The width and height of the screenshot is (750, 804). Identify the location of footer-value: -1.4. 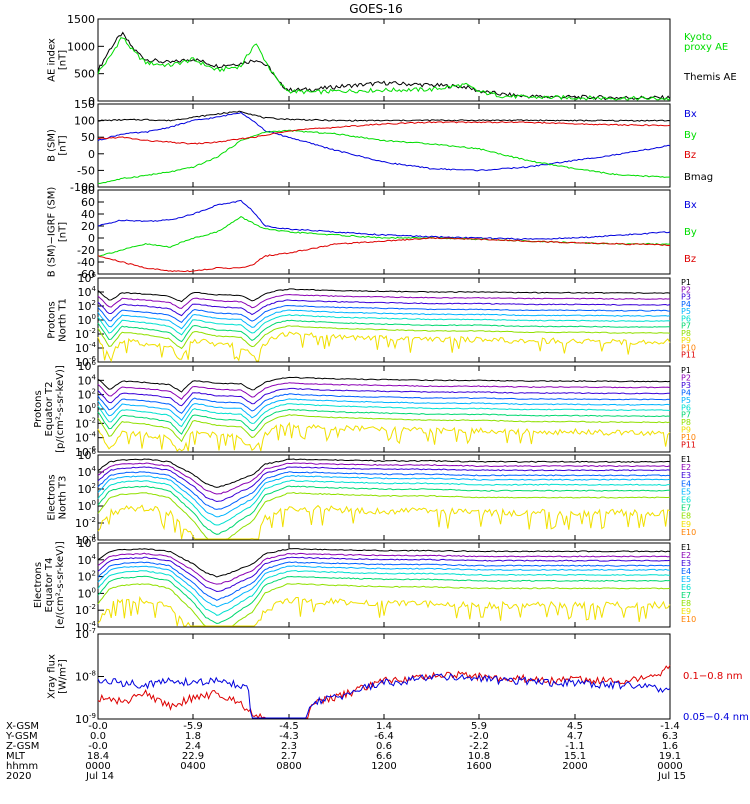
(670, 726).